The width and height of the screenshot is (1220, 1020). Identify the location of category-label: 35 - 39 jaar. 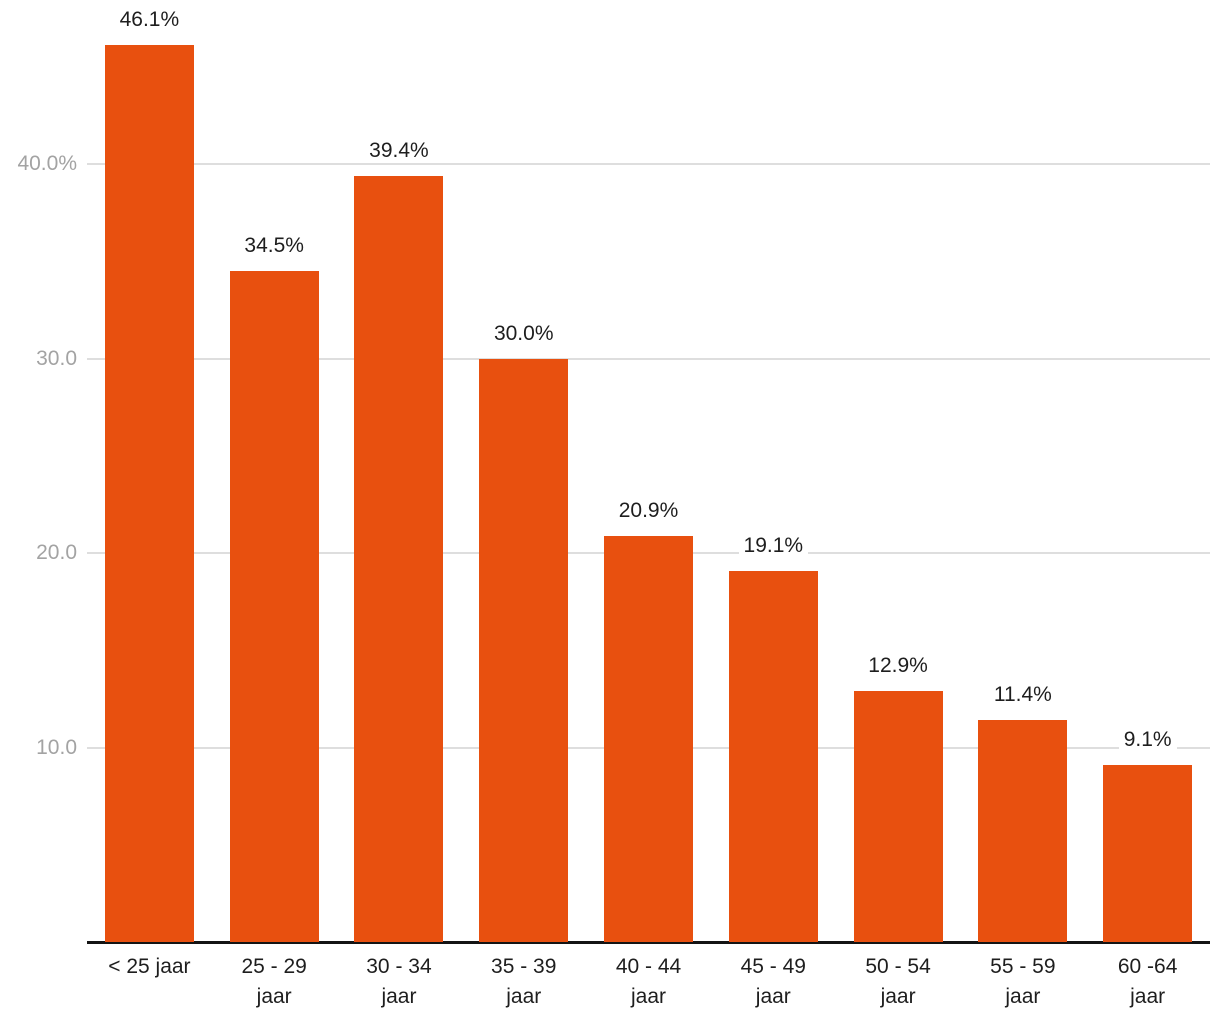
(523, 982).